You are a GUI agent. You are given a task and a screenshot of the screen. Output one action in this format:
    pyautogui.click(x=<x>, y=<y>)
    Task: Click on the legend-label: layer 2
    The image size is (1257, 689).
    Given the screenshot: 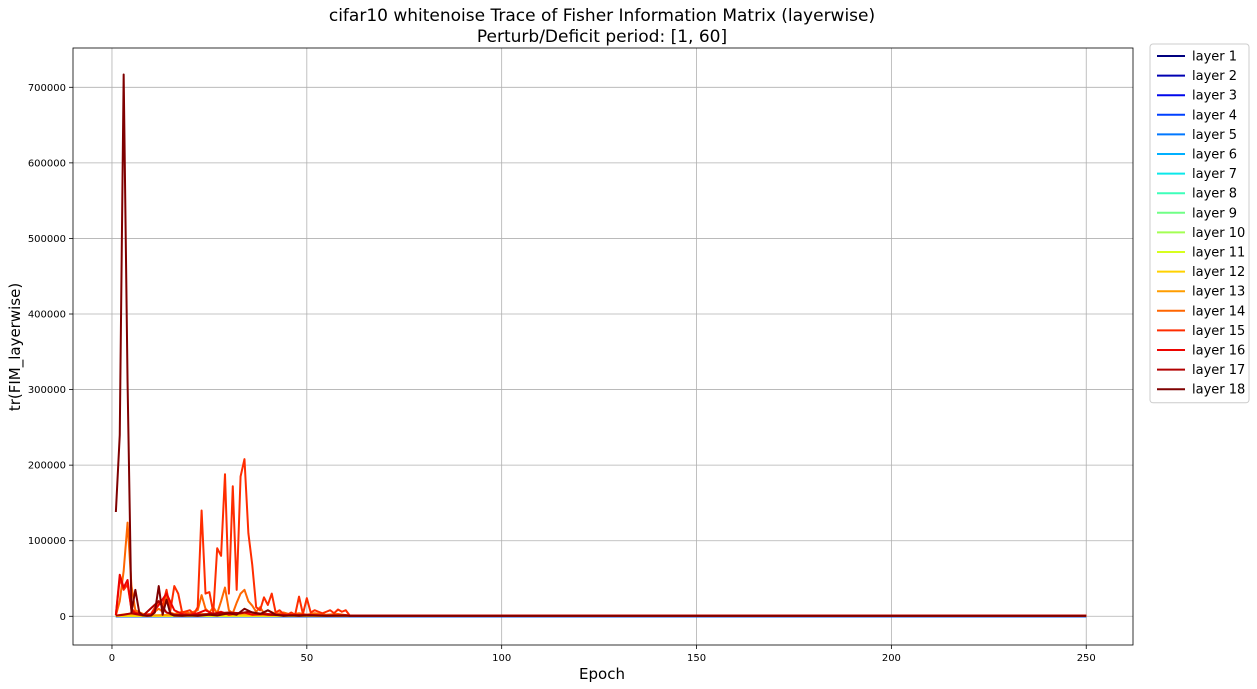 What is the action you would take?
    pyautogui.click(x=1214, y=76)
    